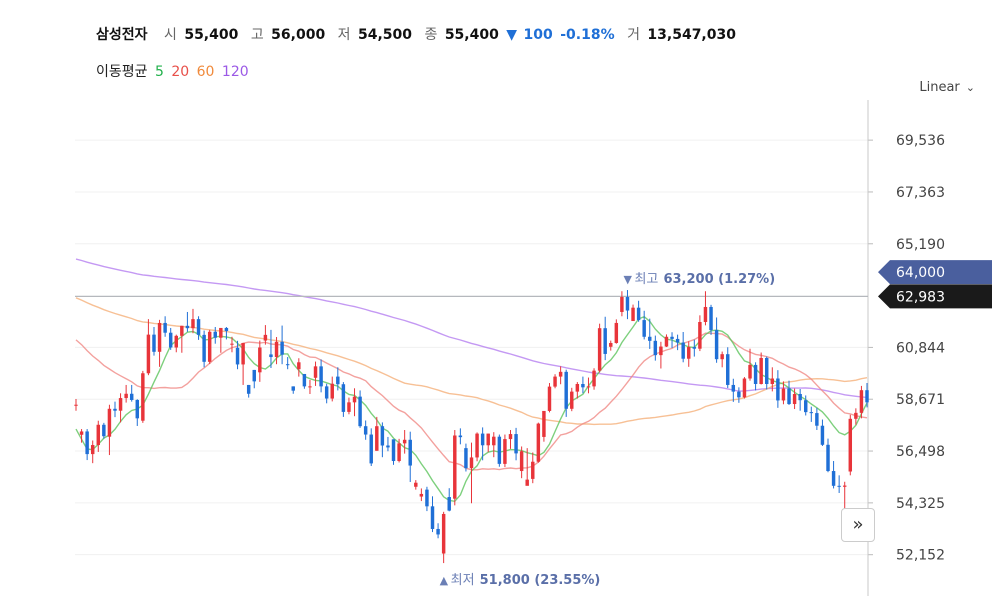  I want to click on change-down-icon: ▼, so click(512, 35).